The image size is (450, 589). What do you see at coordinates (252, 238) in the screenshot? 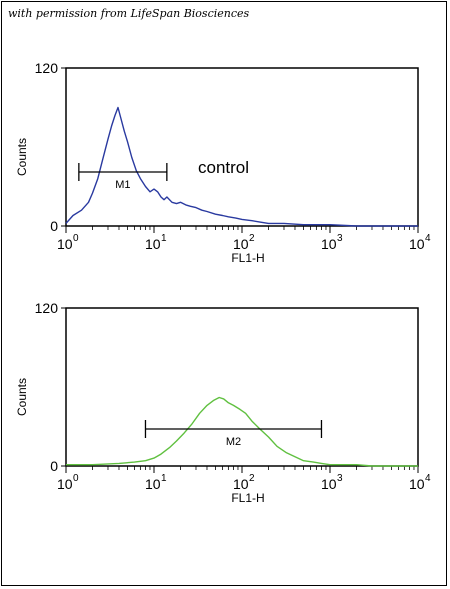
I see `chart-1-x-tick-exp: 2` at bounding box center [252, 238].